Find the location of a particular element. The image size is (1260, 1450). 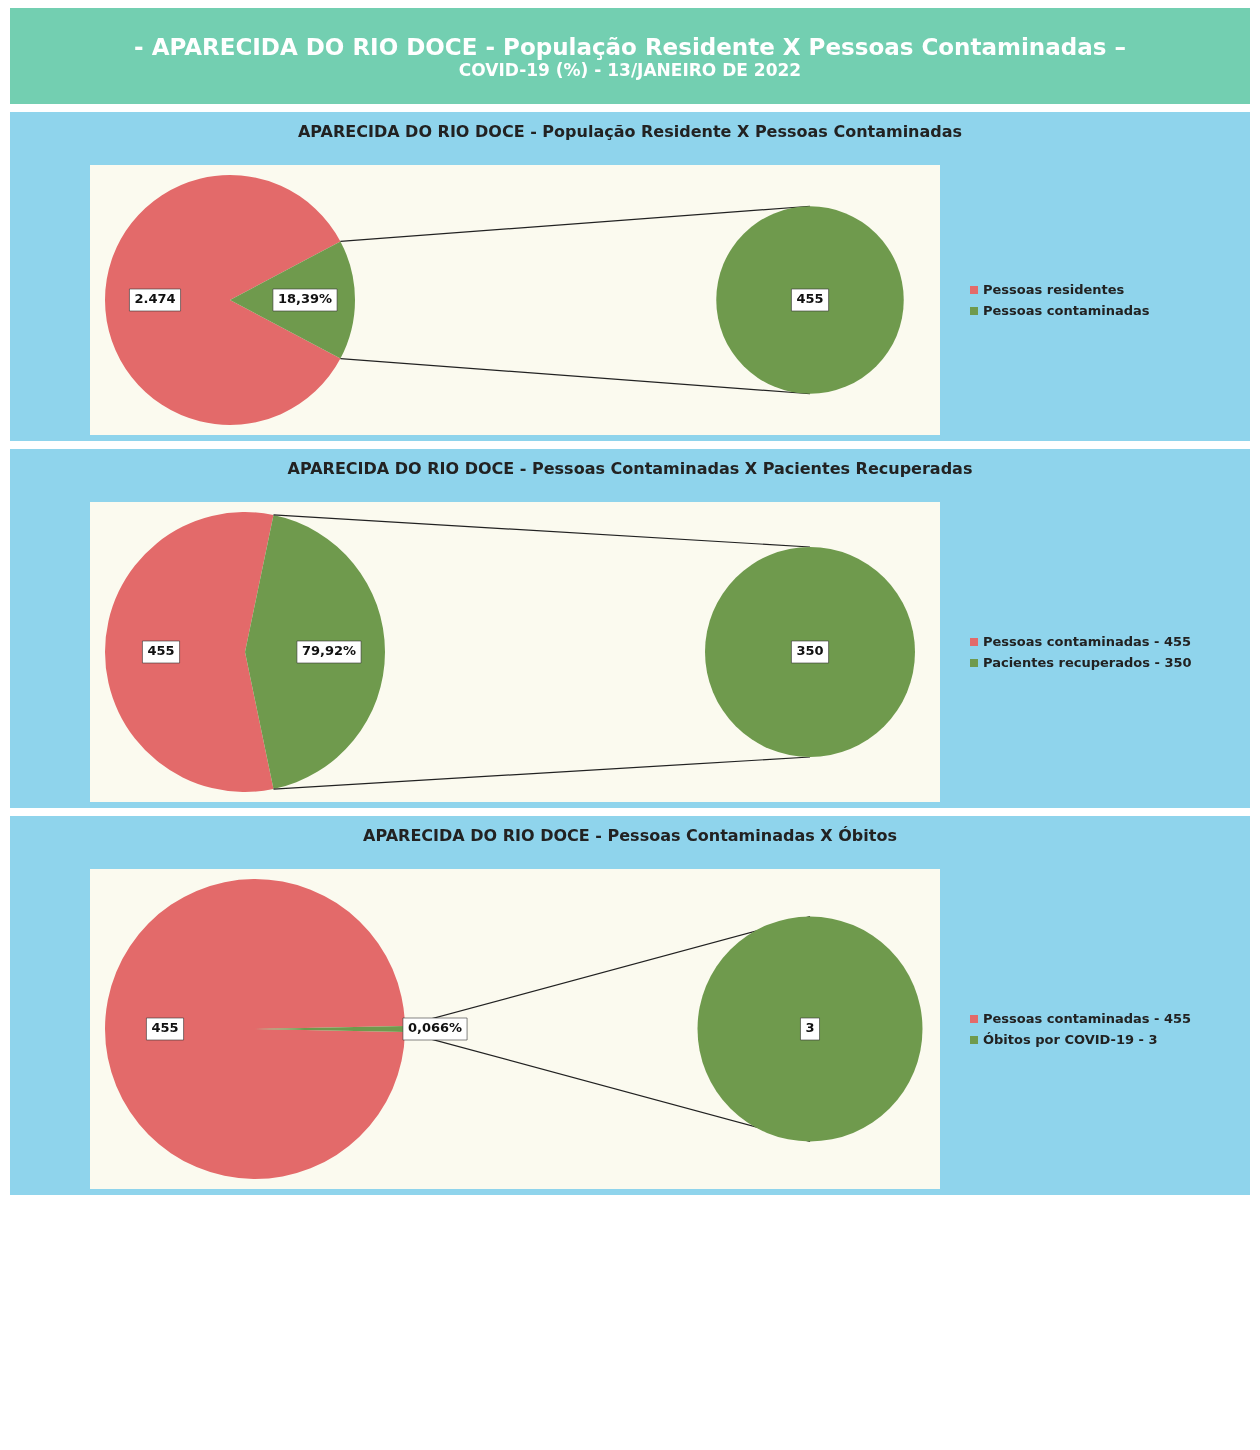

legend-label: Óbitos por COVID-19 - 3 is located at coordinates (1070, 1039).